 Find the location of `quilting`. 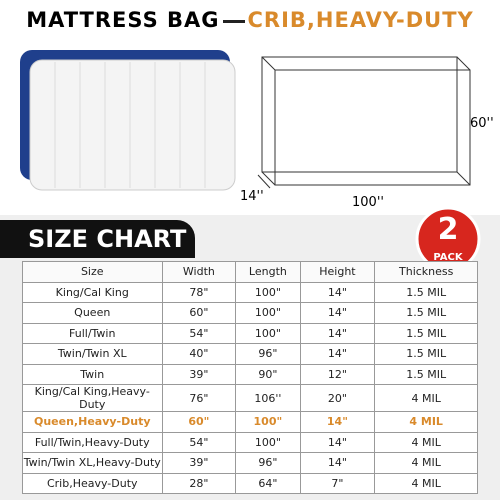

quilting is located at coordinates (130, 125).